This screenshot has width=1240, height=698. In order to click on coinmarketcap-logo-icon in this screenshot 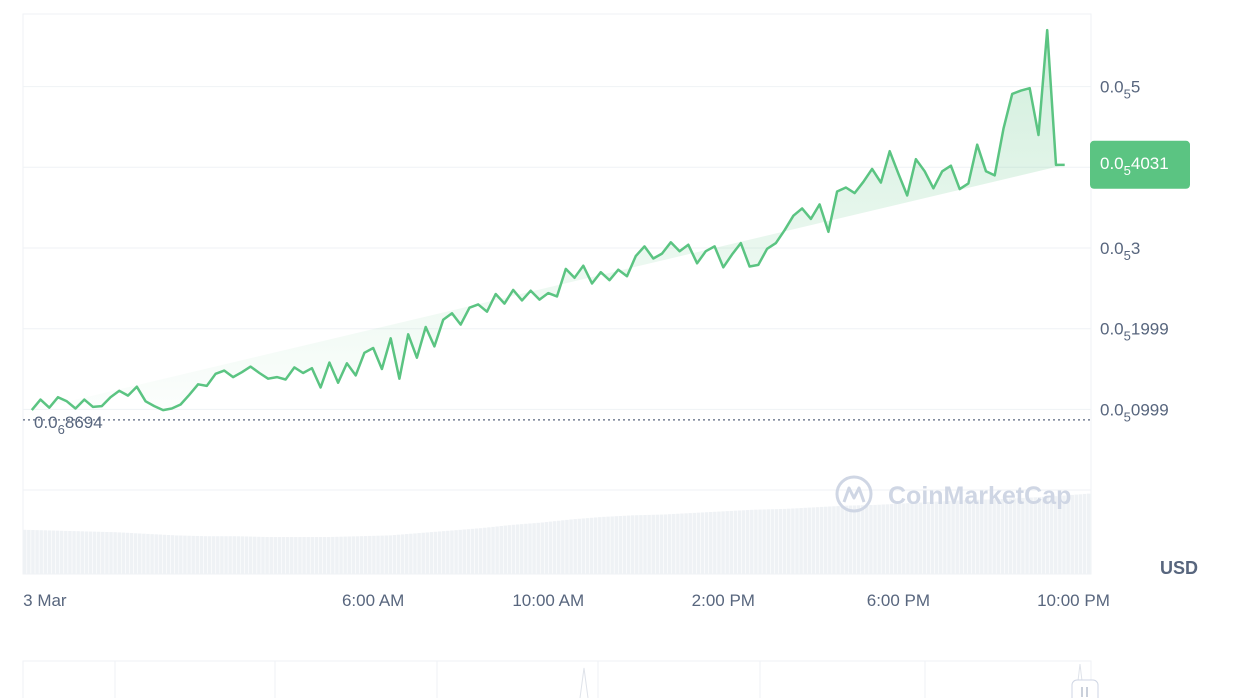, I will do `click(854, 494)`.